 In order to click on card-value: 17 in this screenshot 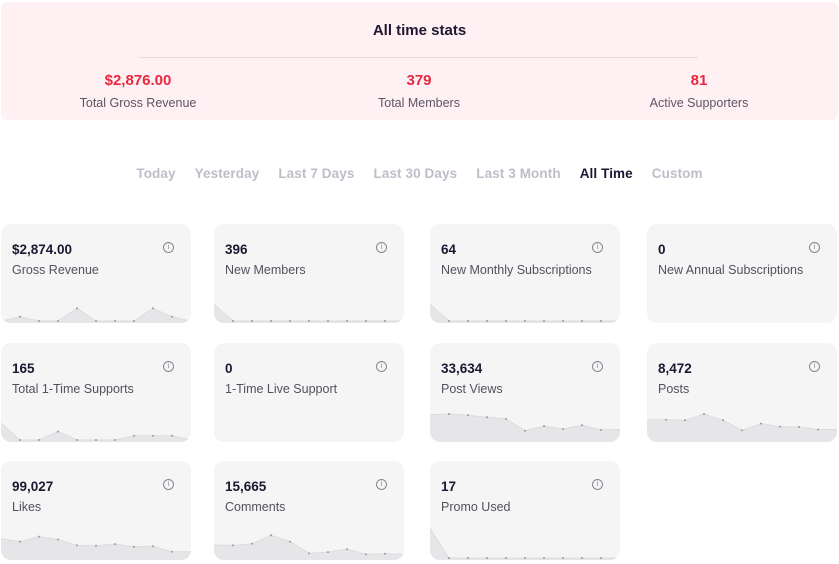, I will do `click(449, 486)`.